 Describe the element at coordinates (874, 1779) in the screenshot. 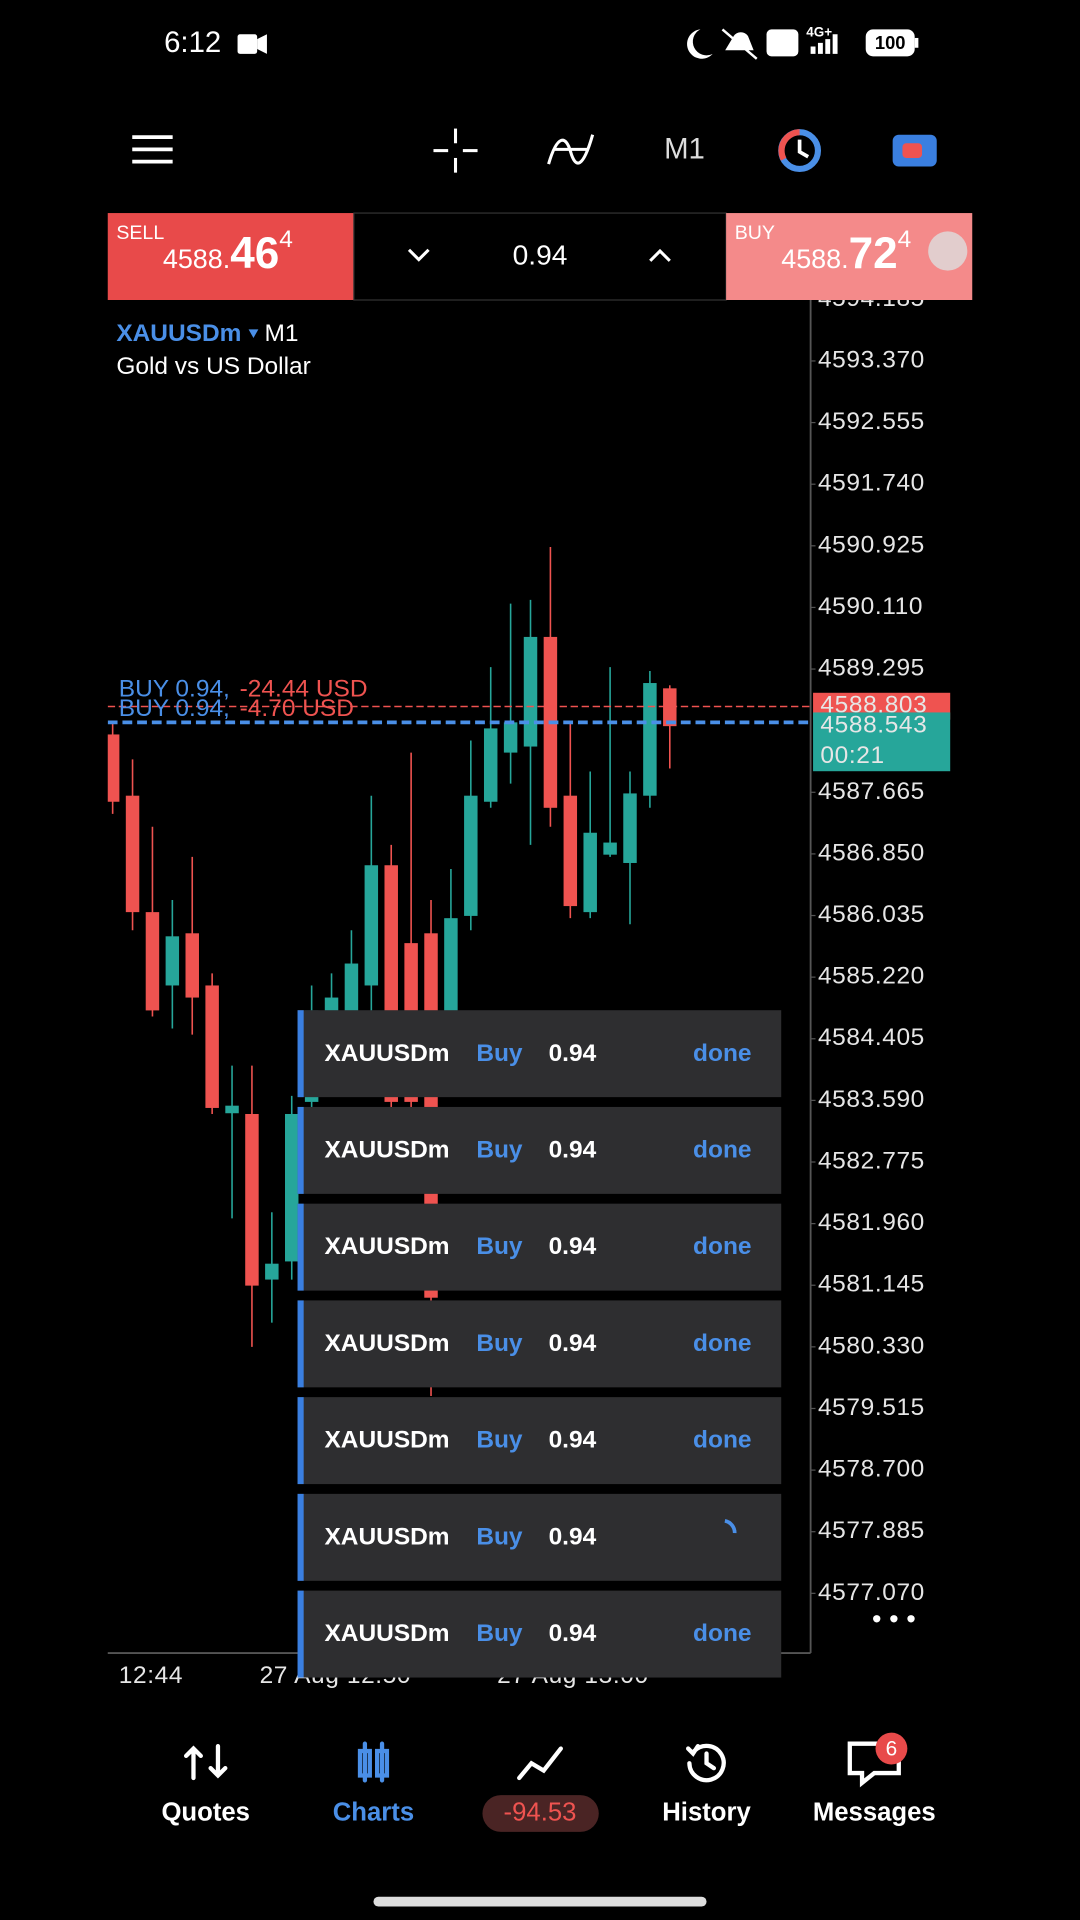

I see `nav-item: Messages 6` at that location.